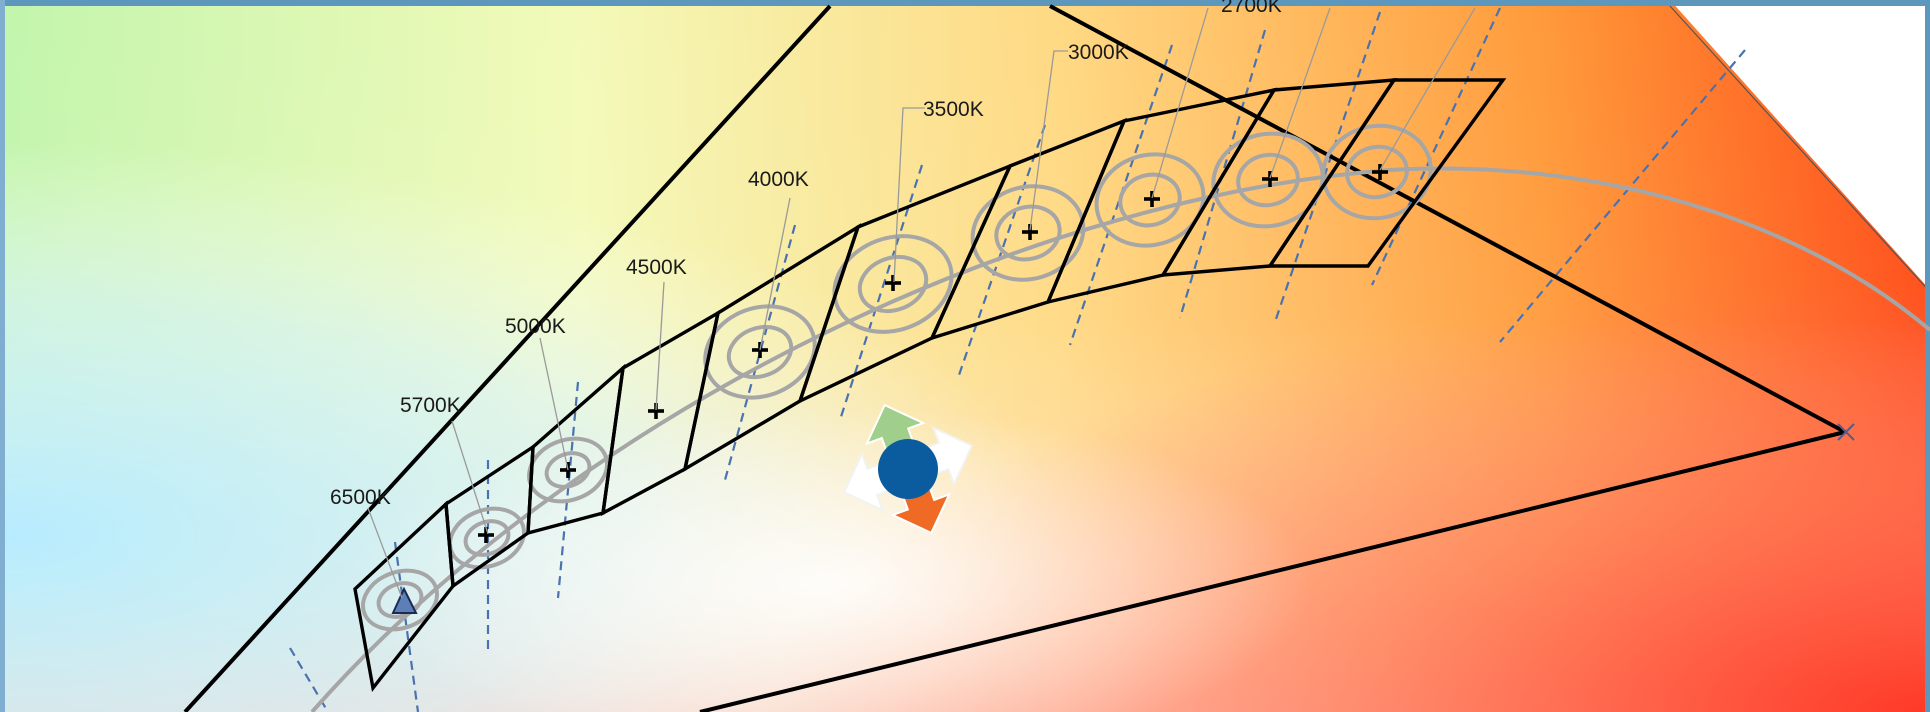 The height and width of the screenshot is (712, 1930). What do you see at coordinates (404, 600) in the screenshot?
I see `reference-triangle-icon` at bounding box center [404, 600].